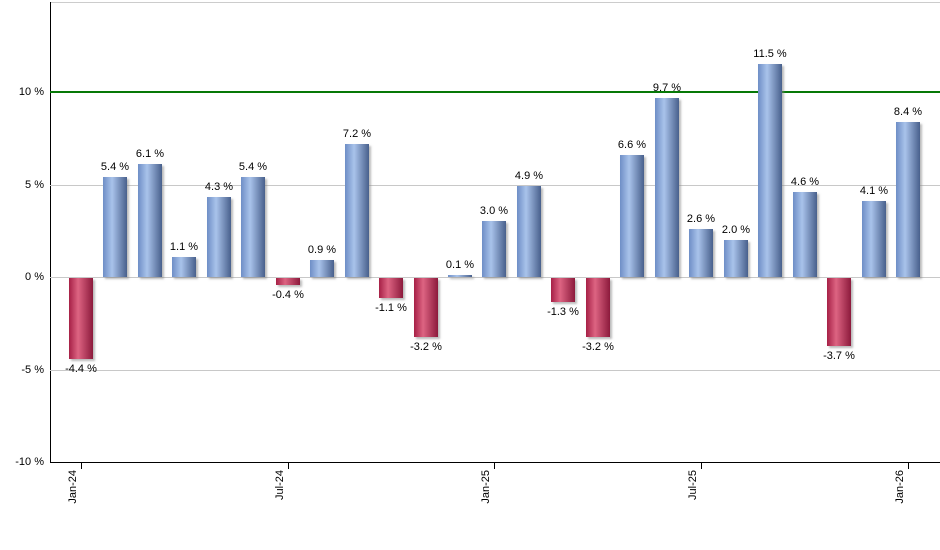 This screenshot has width=940, height=550. Describe the element at coordinates (667, 88) in the screenshot. I see `bar-value-label-17: 9.7 %` at that location.